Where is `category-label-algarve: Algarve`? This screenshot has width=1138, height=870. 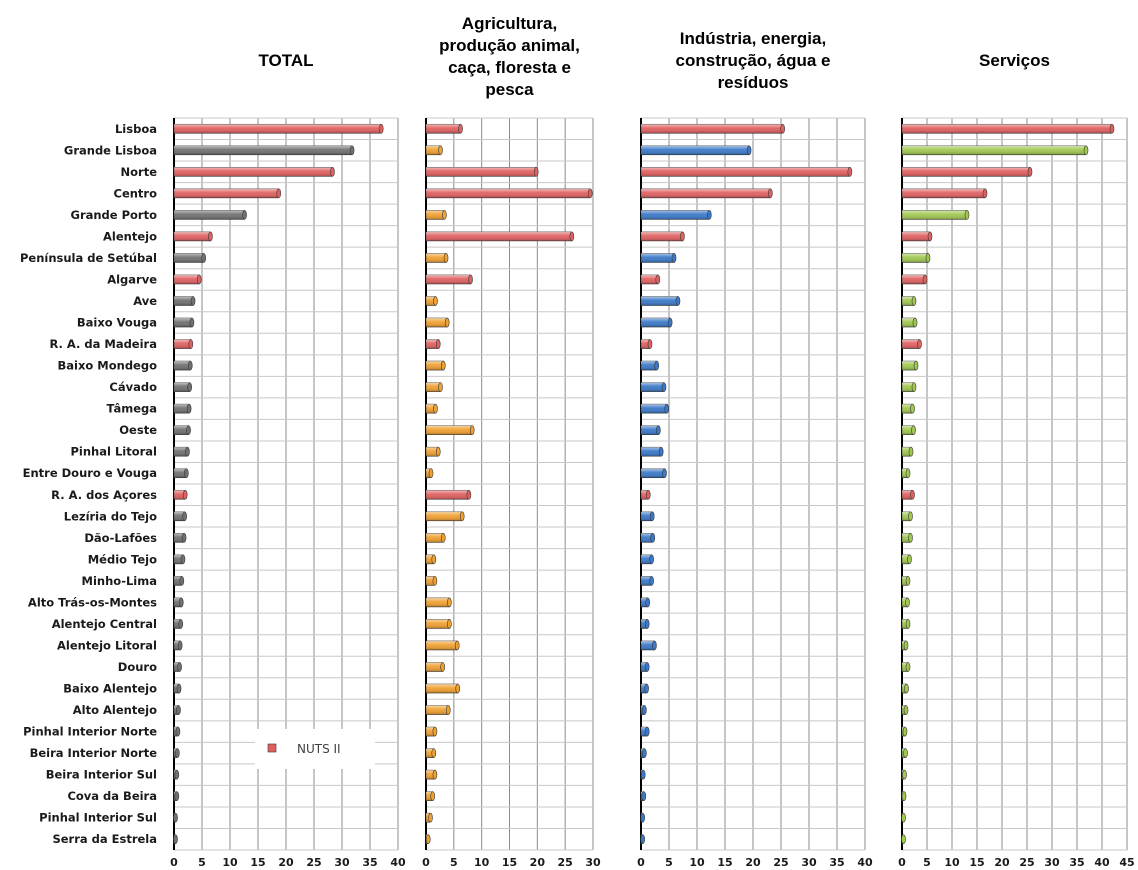 category-label-algarve: Algarve is located at coordinates (132, 279).